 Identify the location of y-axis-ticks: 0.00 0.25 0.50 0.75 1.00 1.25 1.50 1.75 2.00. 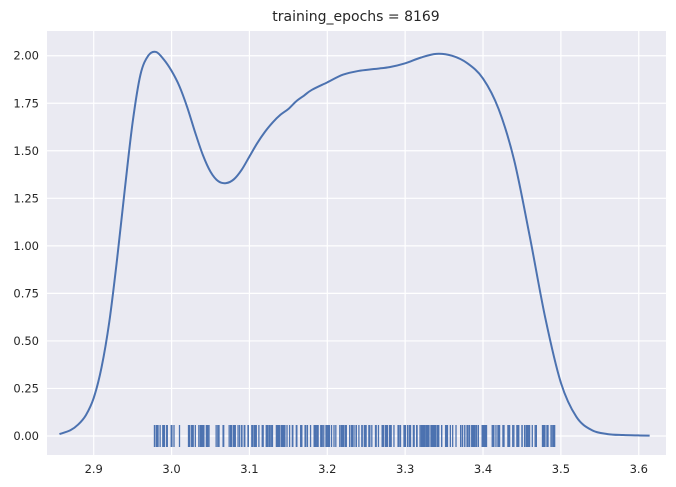
(26, 246).